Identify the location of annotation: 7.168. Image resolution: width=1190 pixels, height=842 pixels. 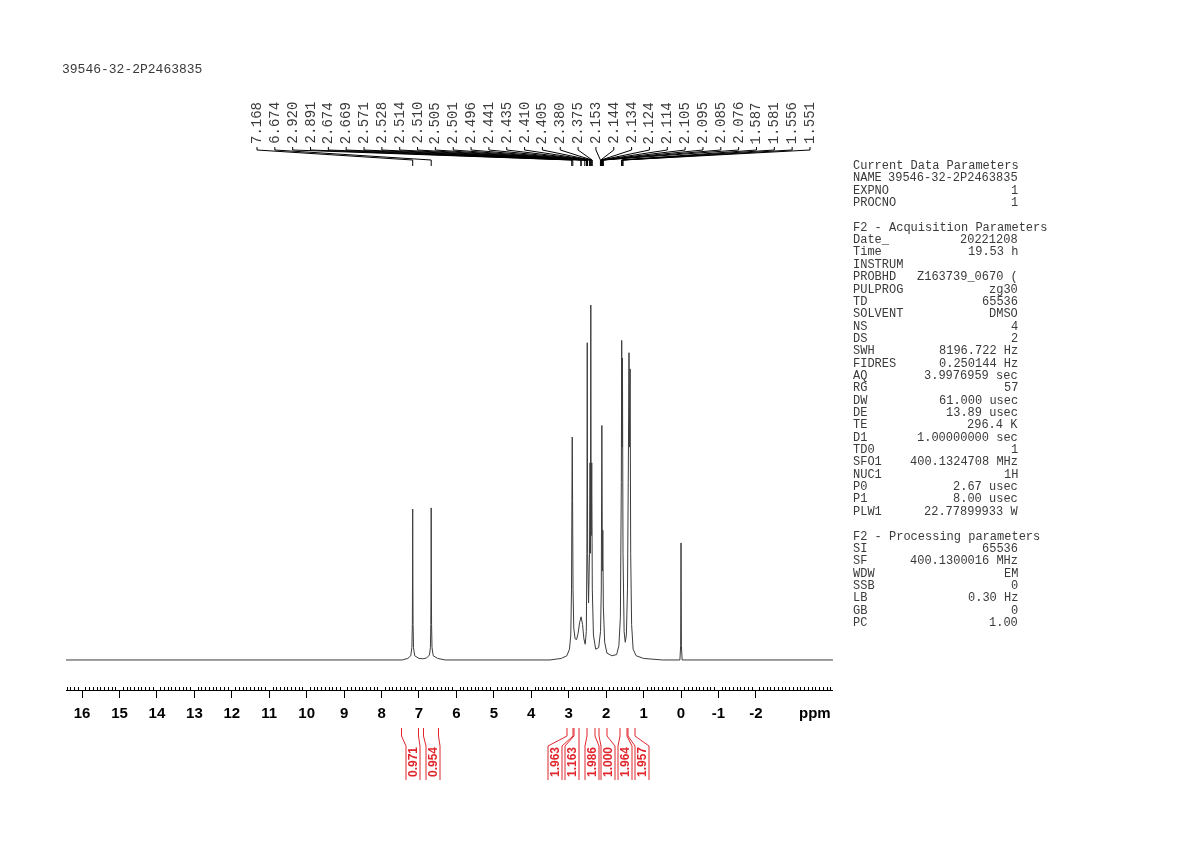
(257, 122).